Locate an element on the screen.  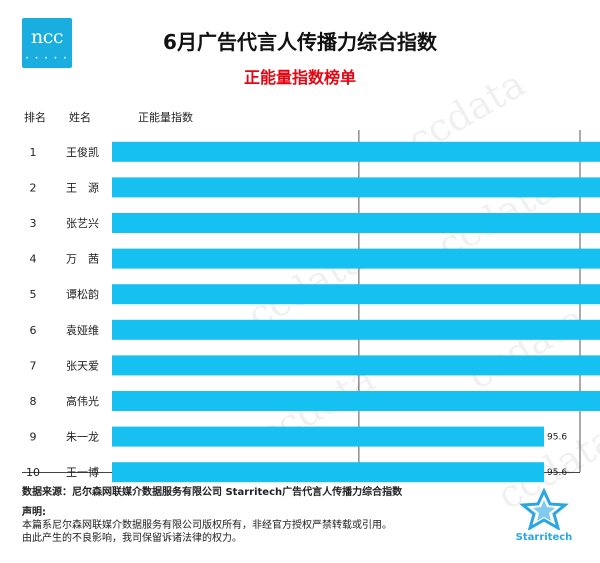
declaration-line-2: 由此产生的不良影响，我司保留诉诸法律的权力。 is located at coordinates (132, 538).